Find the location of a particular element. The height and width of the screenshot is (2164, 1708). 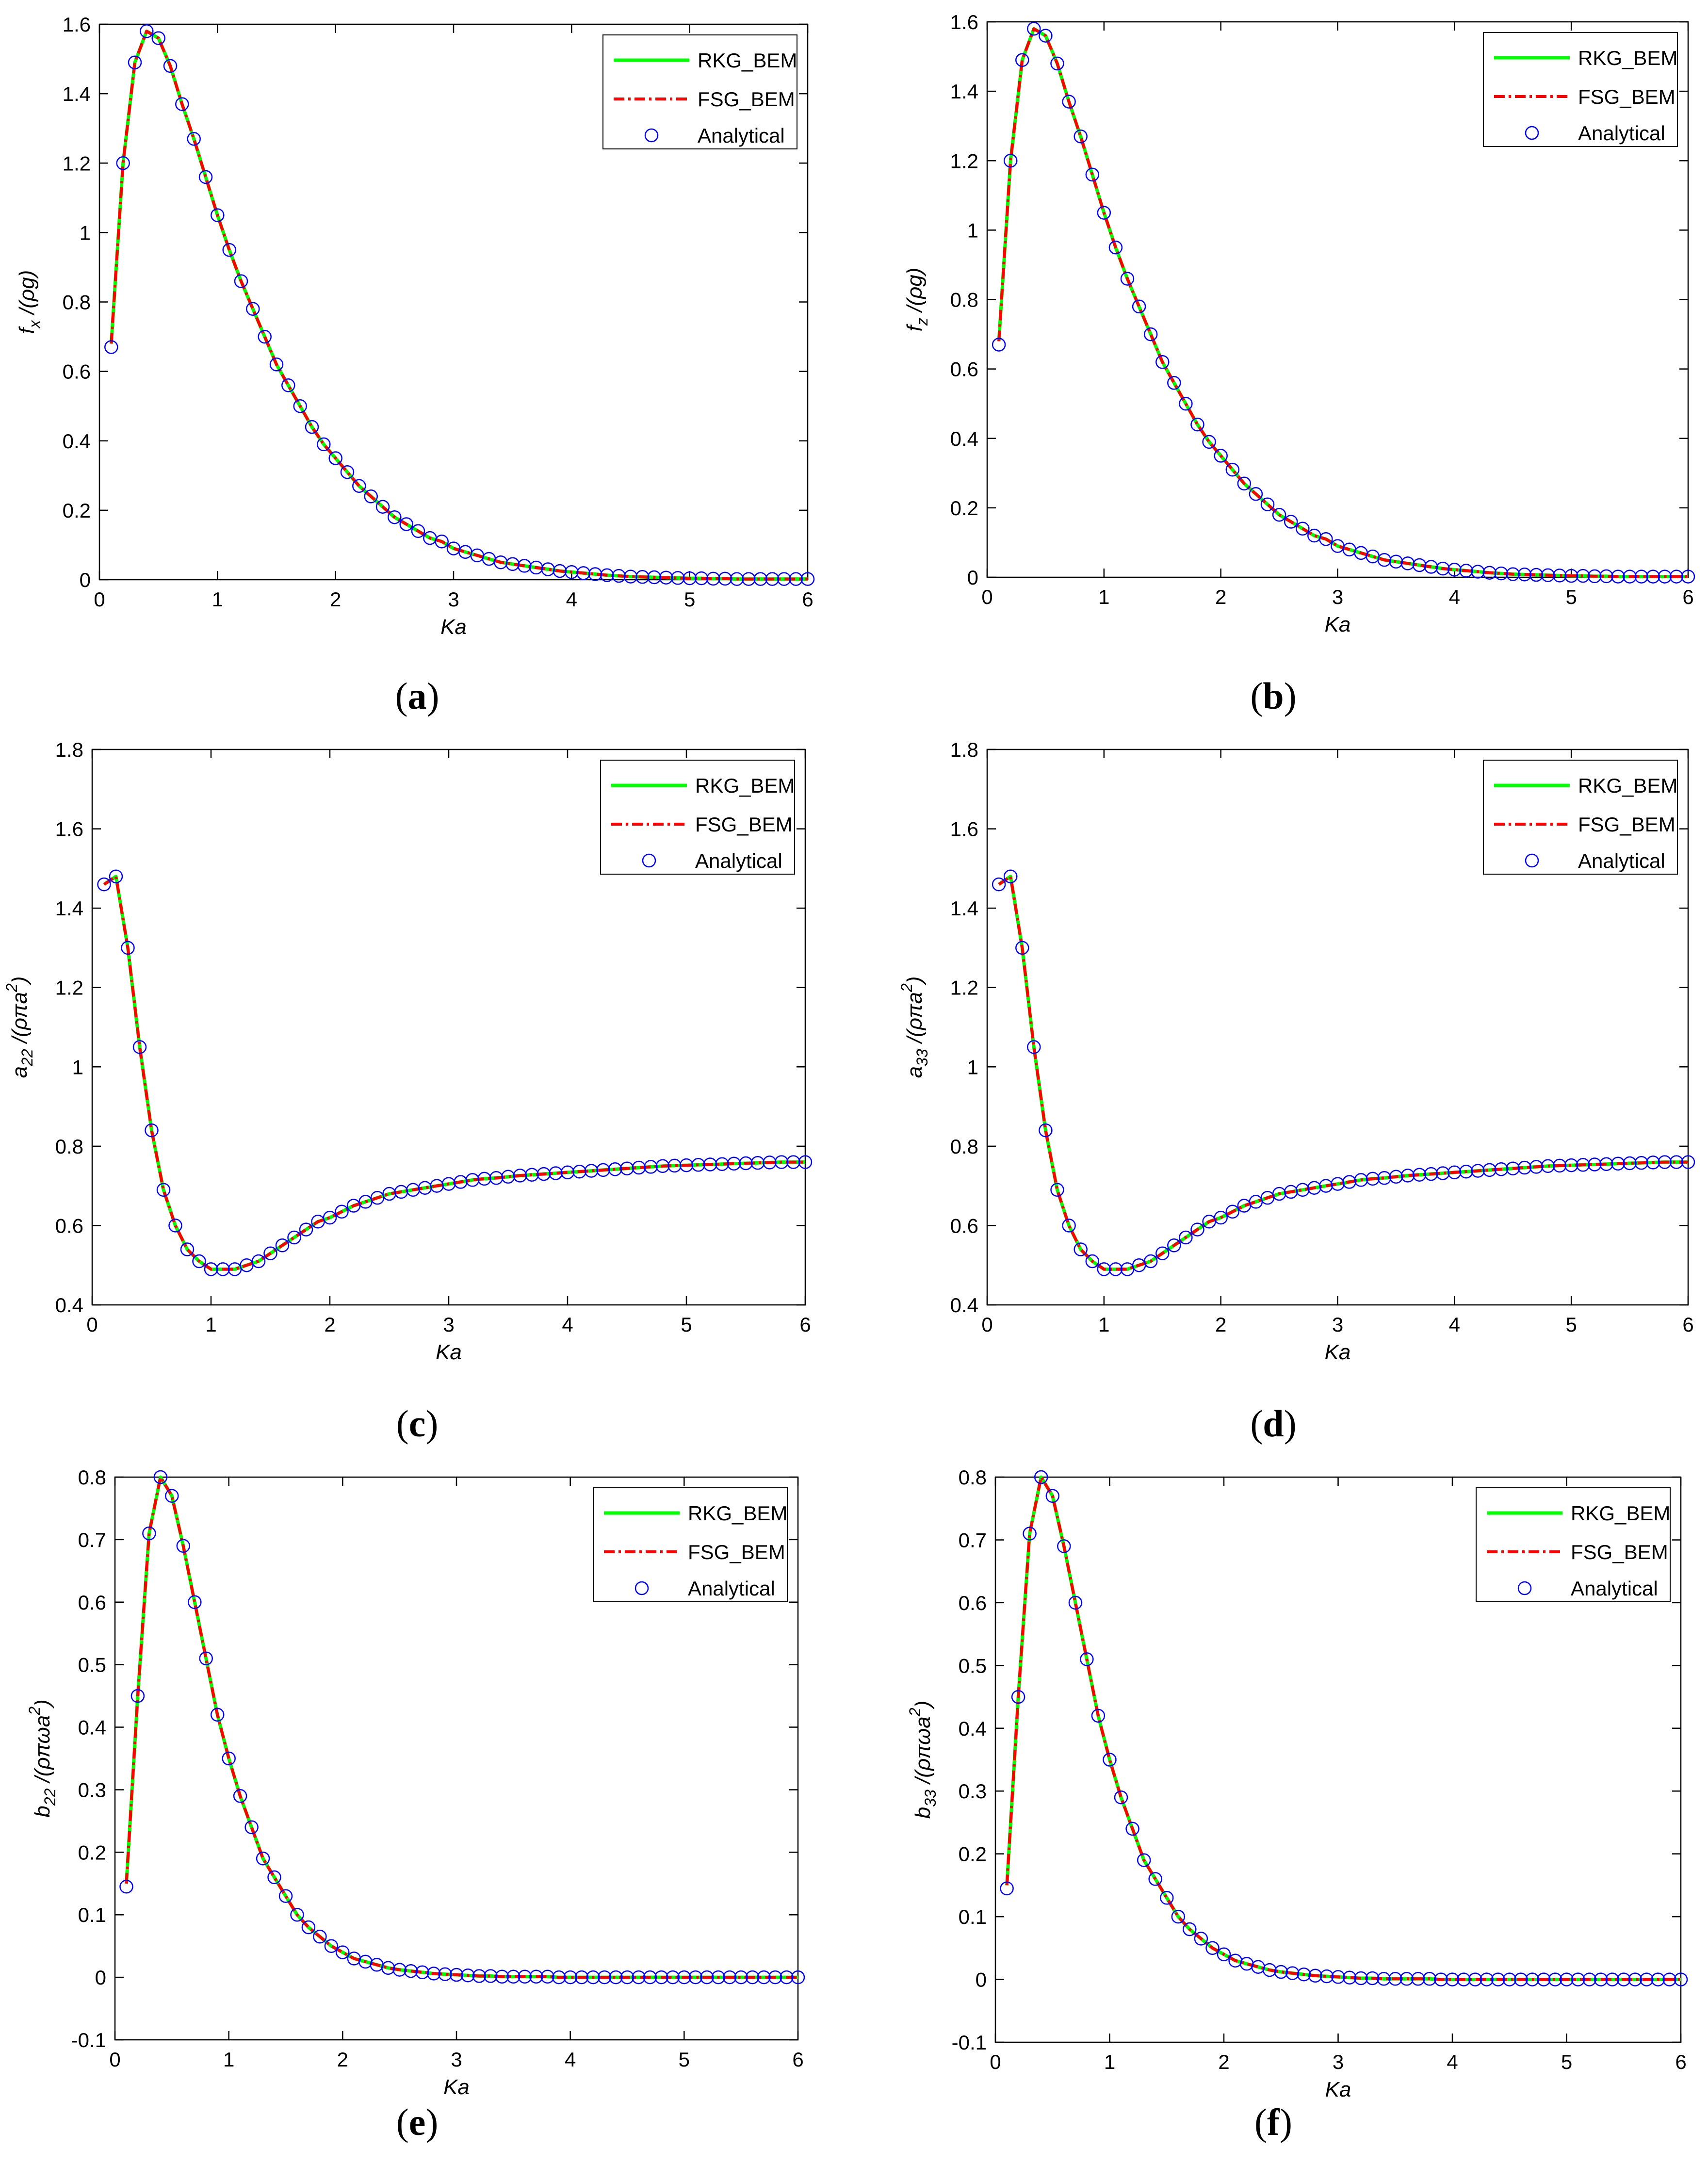

y-axis-label-close: ) is located at coordinates (20, 981).